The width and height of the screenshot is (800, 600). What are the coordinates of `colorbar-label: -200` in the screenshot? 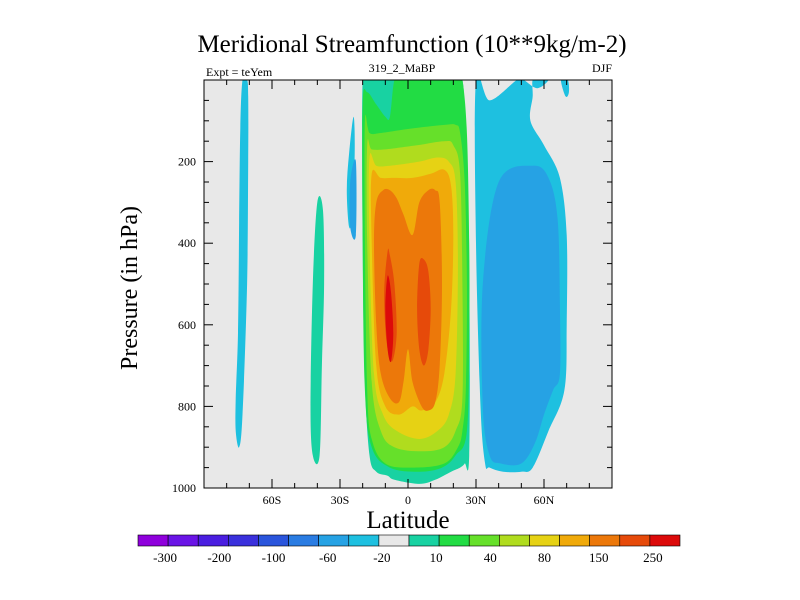 It's located at (219, 557).